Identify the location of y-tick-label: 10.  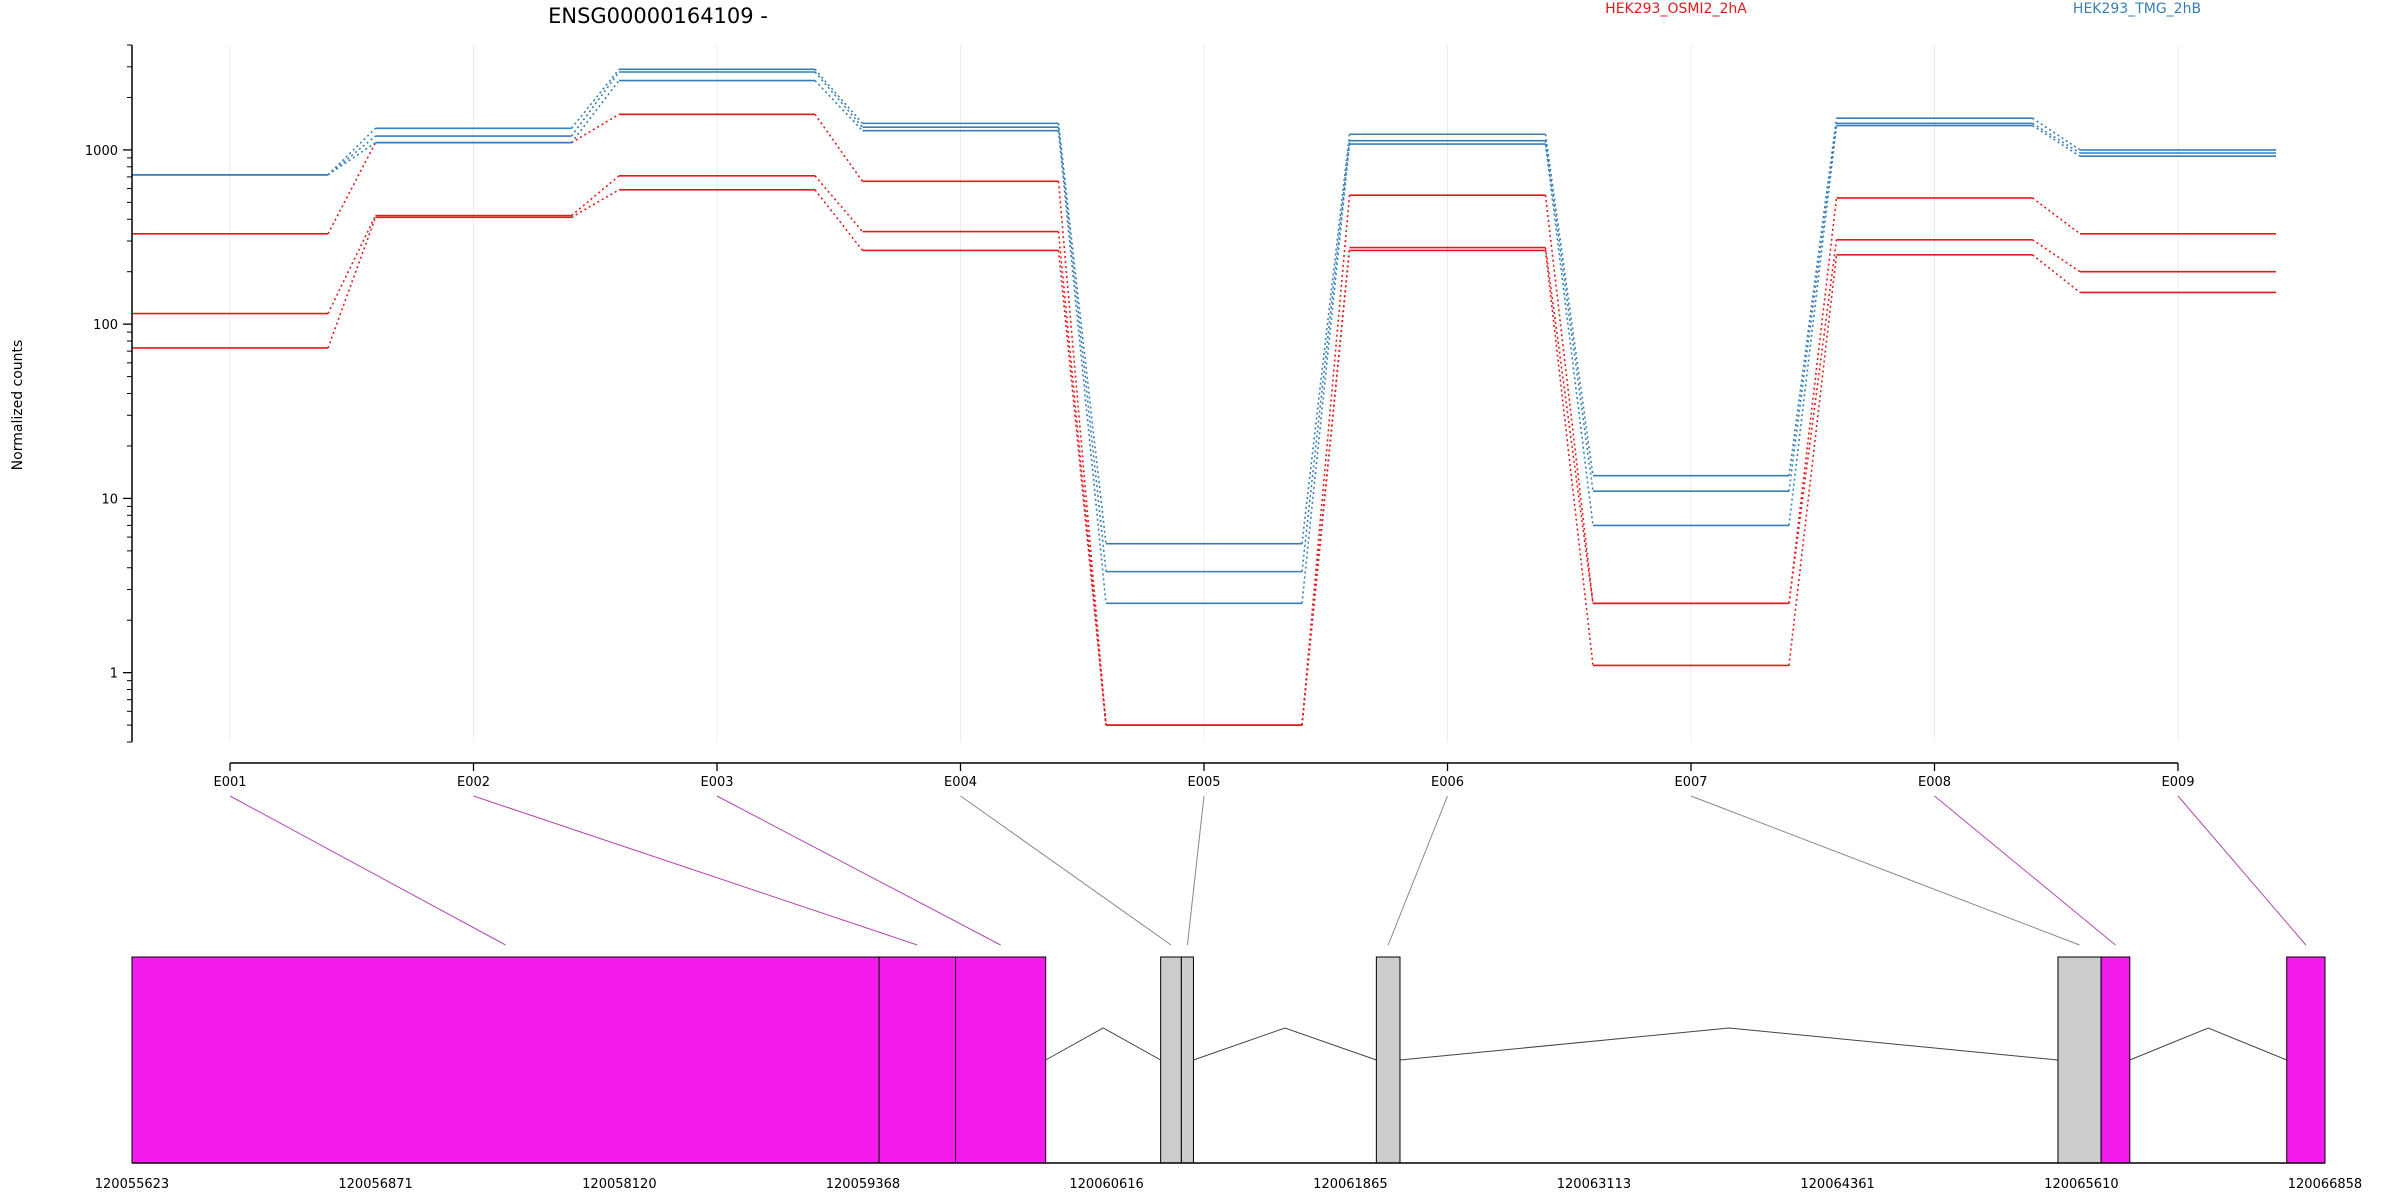
(109, 499).